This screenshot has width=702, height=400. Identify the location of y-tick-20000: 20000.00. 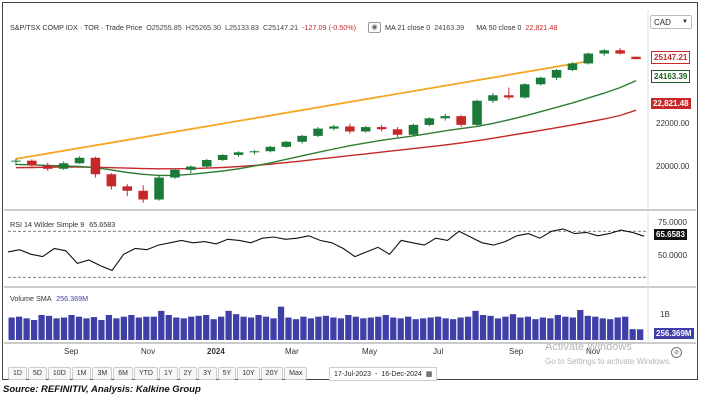
(673, 166).